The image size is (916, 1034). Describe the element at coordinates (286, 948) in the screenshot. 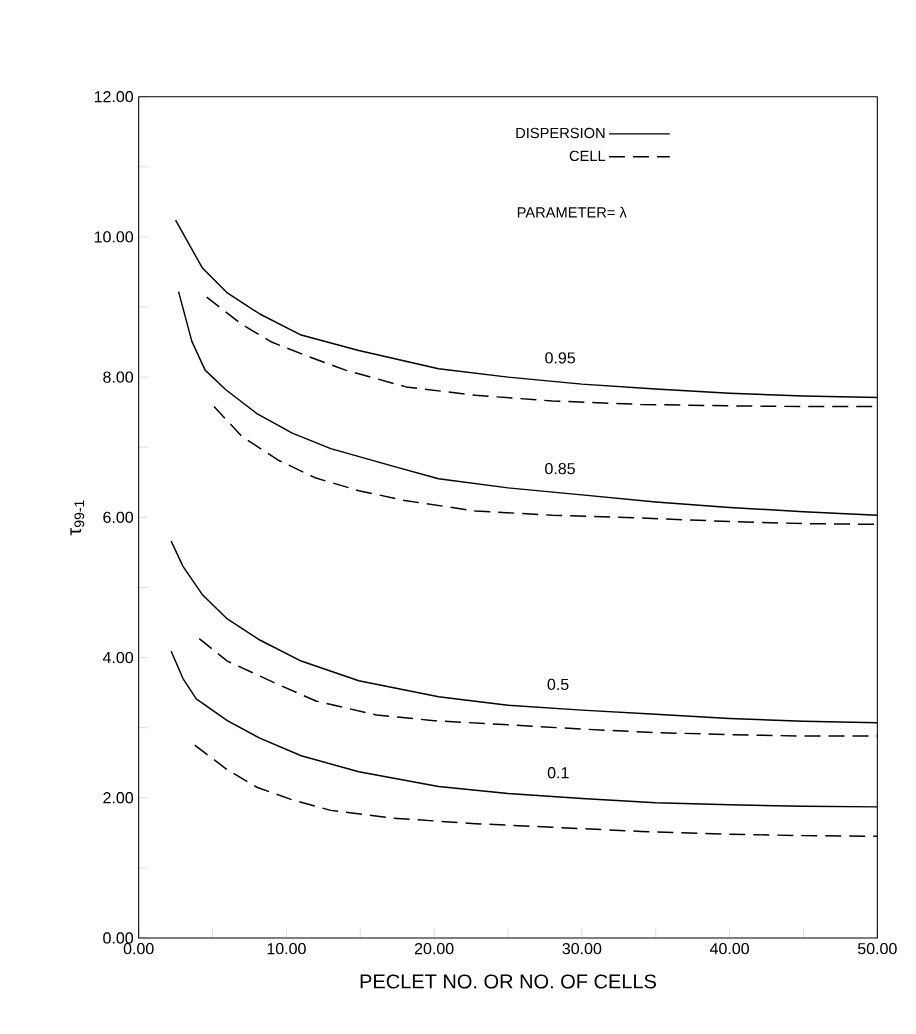

I see `x-tick-label: 10.00` at that location.